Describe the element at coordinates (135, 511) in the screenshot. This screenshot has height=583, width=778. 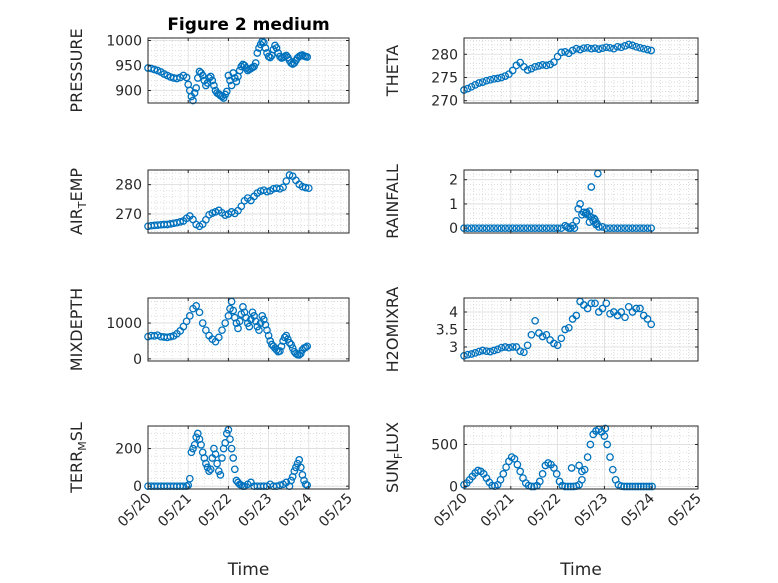
I see `x-tick-label: 05/20` at that location.